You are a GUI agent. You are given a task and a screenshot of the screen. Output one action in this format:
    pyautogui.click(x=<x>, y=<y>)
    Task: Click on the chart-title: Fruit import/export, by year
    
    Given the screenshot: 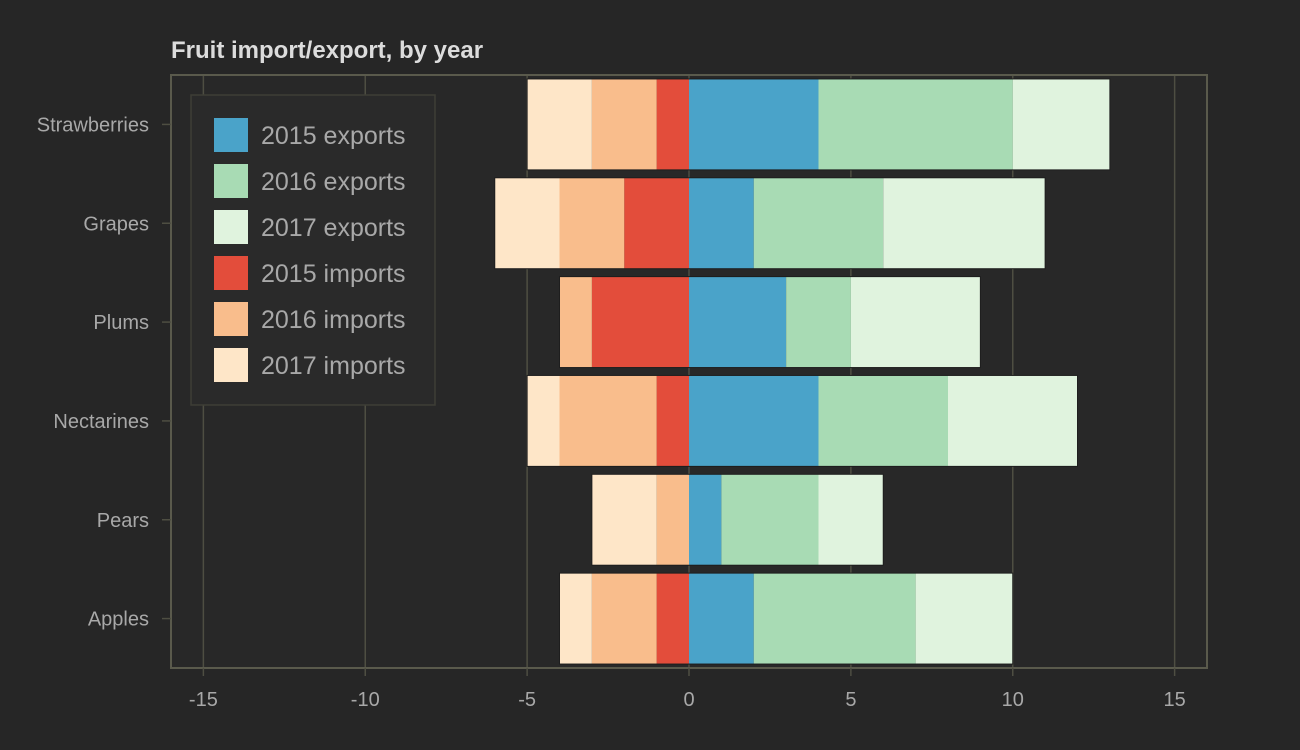 What is the action you would take?
    pyautogui.click(x=327, y=50)
    